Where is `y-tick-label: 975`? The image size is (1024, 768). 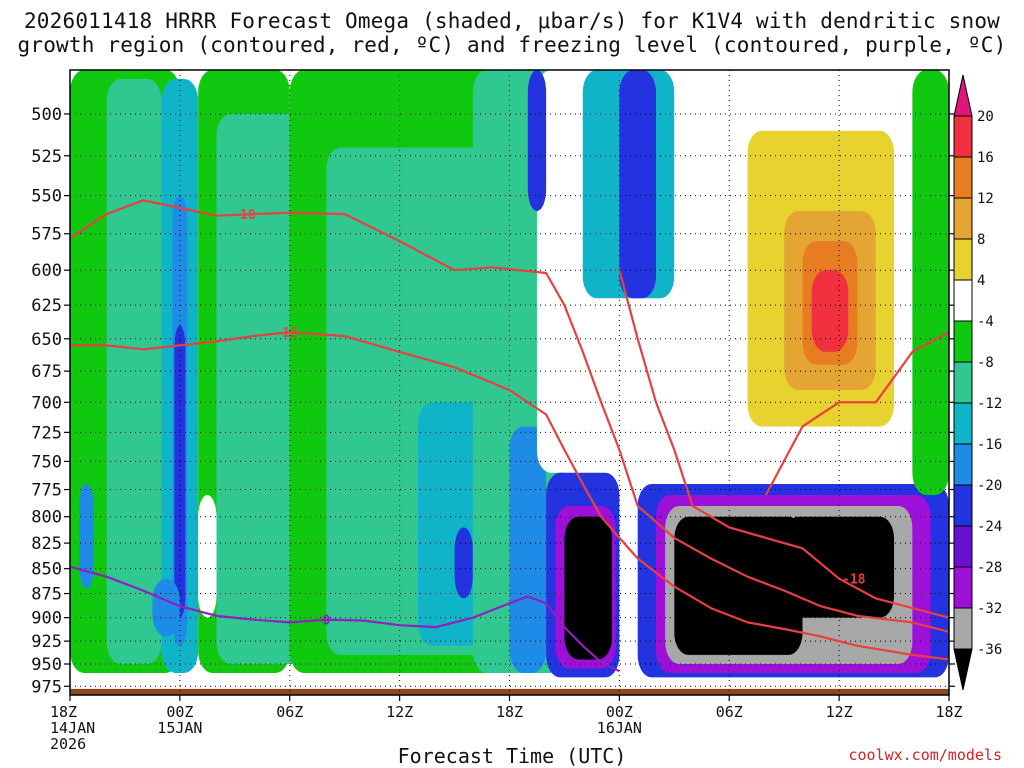 y-tick-label: 975 is located at coordinates (46, 687).